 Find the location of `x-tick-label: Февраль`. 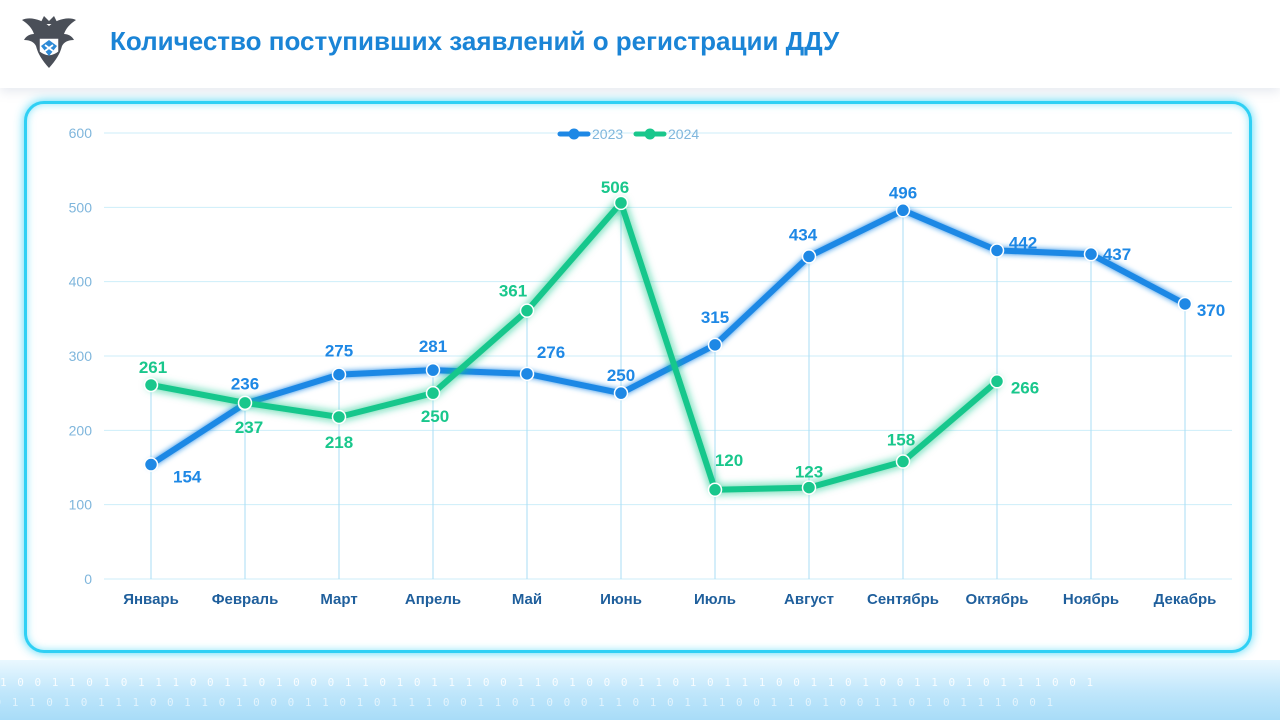

x-tick-label: Февраль is located at coordinates (245, 599).